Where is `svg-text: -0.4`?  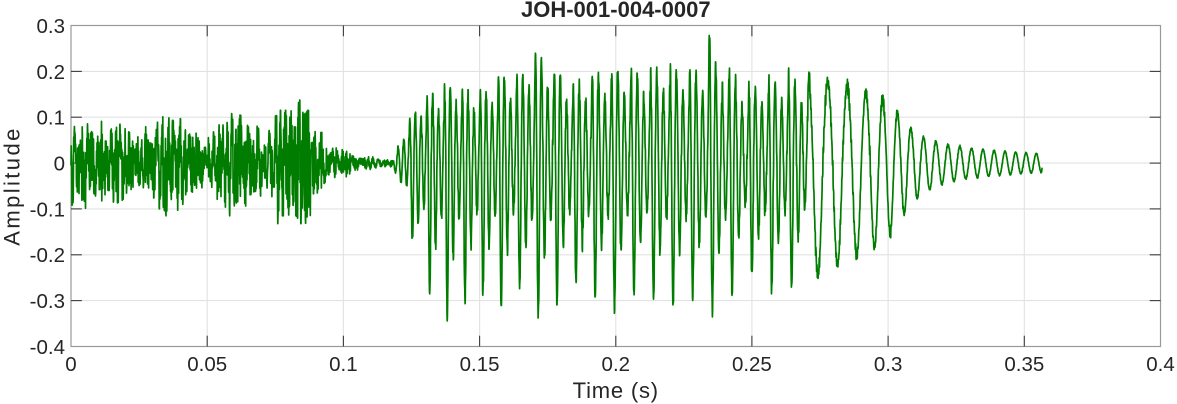
svg-text: -0.4 is located at coordinates (47, 347).